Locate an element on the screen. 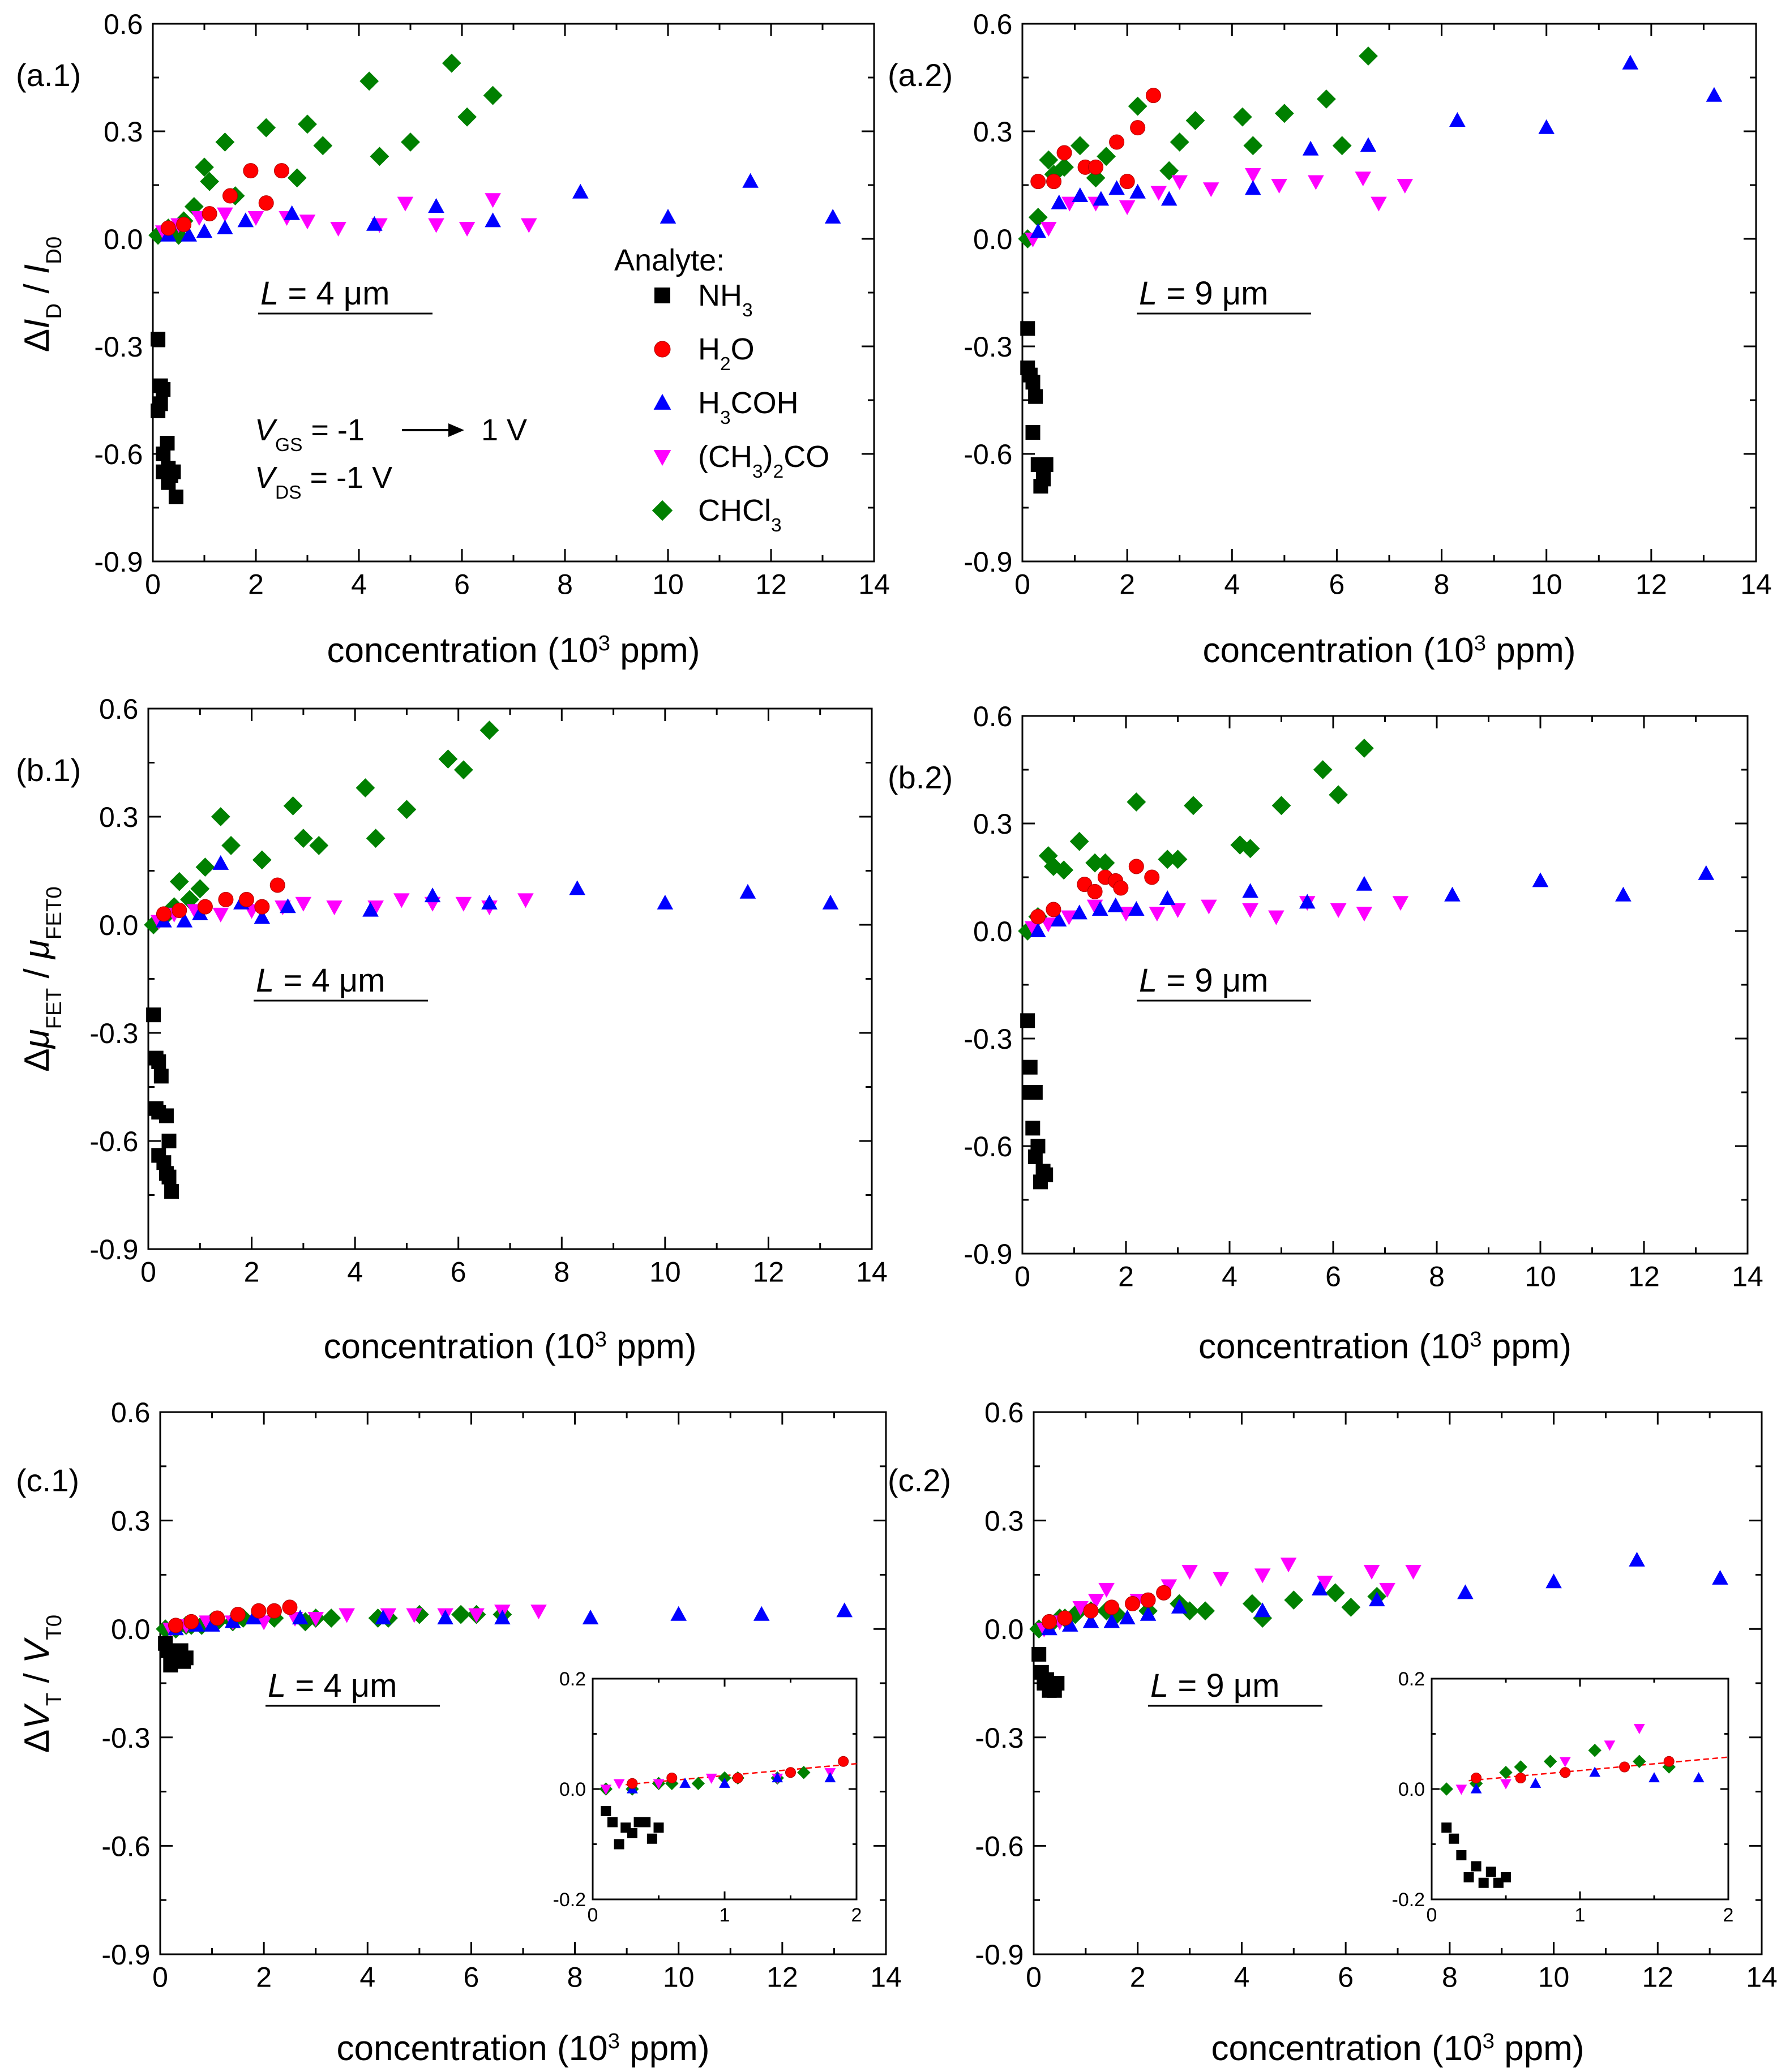 The width and height of the screenshot is (1777, 2072). panel-c2-ytick-label: 0.3 is located at coordinates (1004, 1521).